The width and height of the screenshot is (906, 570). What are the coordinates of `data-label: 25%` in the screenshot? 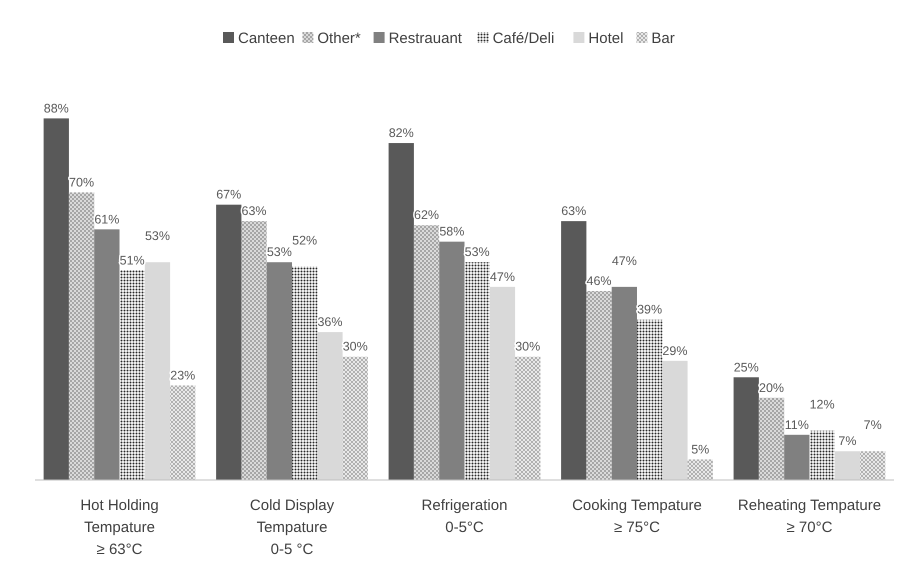 It's located at (746, 367).